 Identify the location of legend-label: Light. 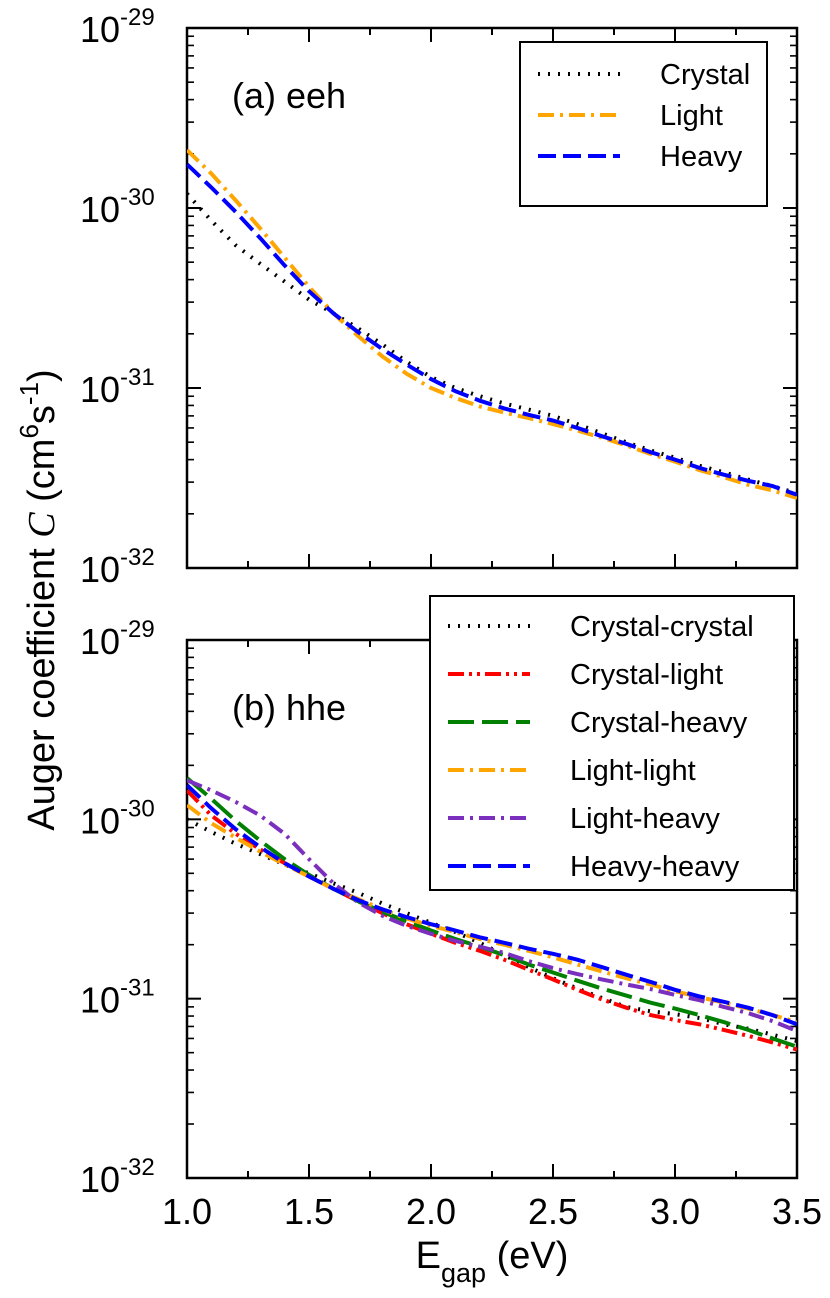
(691, 116).